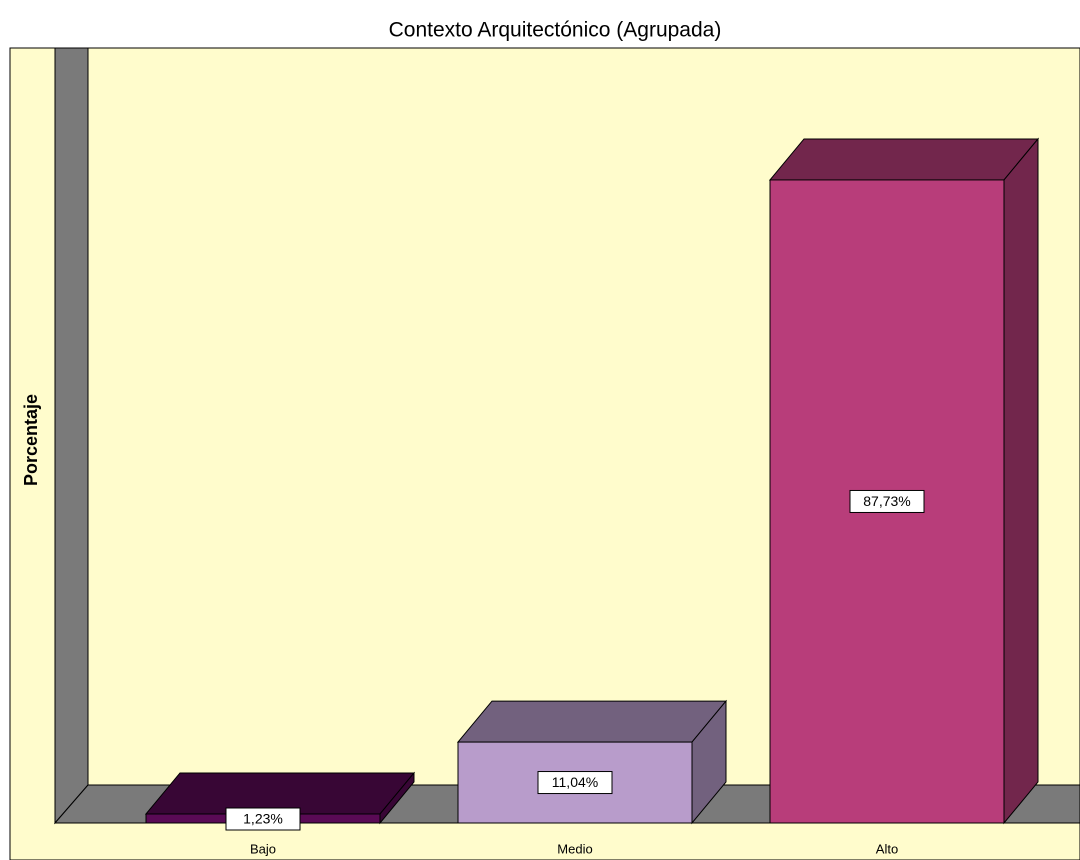 This screenshot has height=860, width=1080. Describe the element at coordinates (555, 30) in the screenshot. I see `chart-title: Contexto Arquitectónico (Agrupada)` at that location.